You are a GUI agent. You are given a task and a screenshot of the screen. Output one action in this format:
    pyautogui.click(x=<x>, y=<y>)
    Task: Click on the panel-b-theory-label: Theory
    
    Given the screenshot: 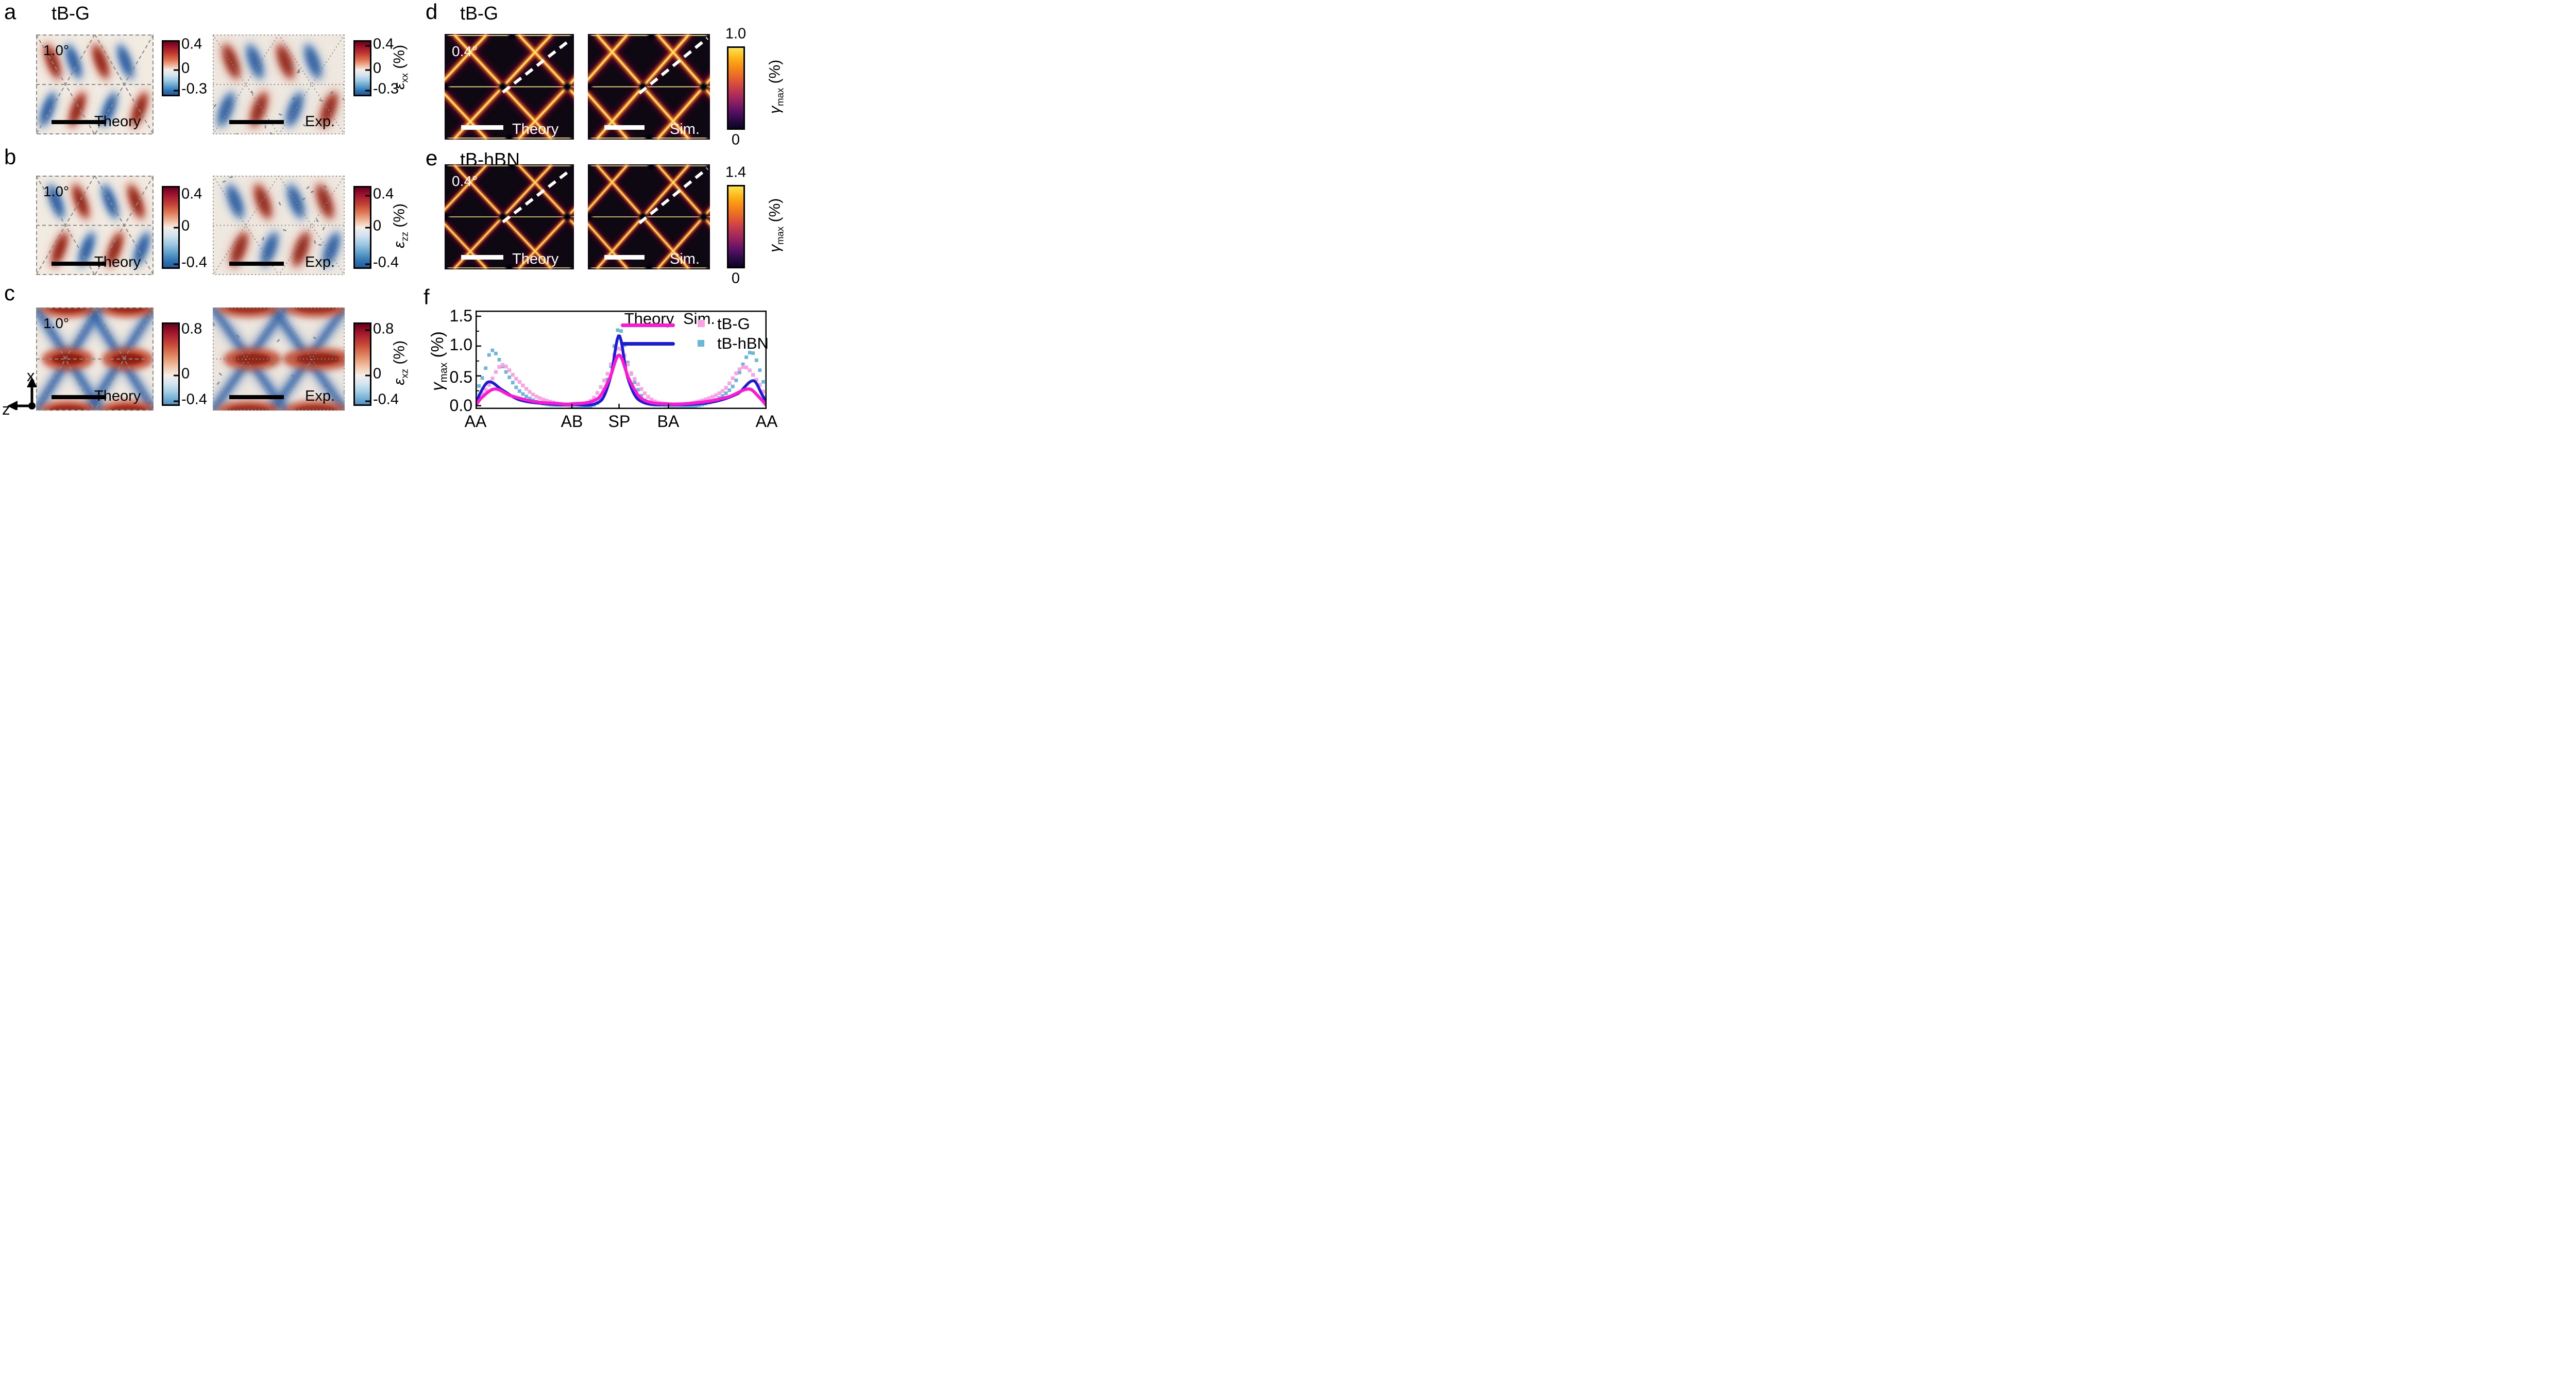 What is the action you would take?
    pyautogui.click(x=117, y=262)
    